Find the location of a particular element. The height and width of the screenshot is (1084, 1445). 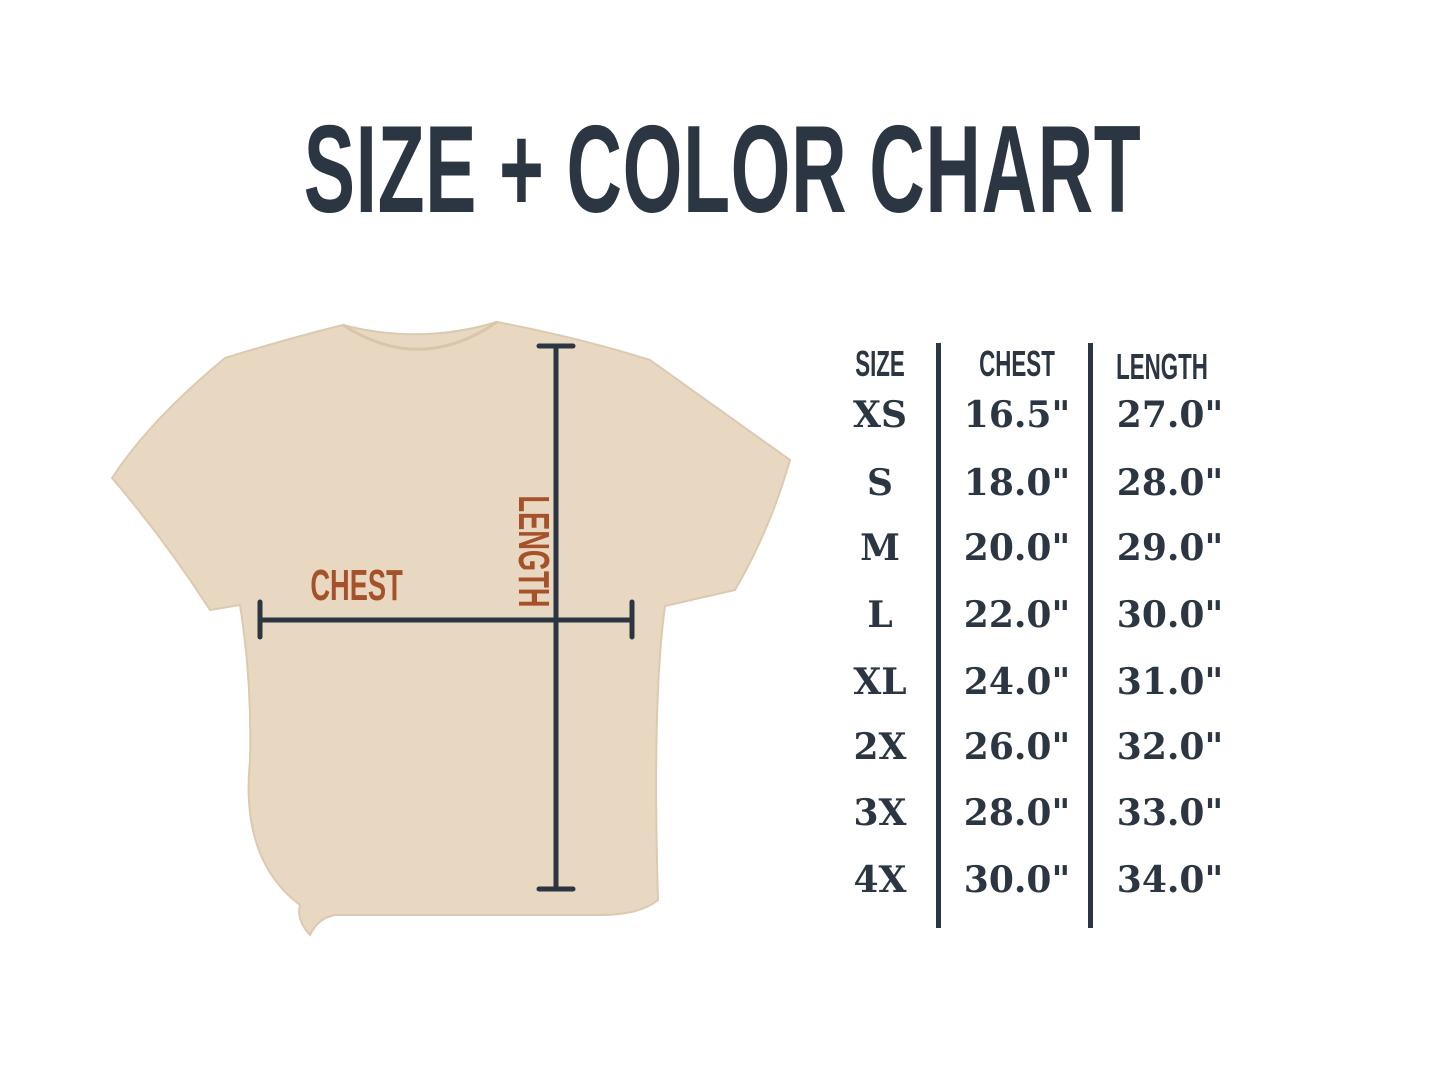

chest-label-text: CHEST is located at coordinates (357, 585).